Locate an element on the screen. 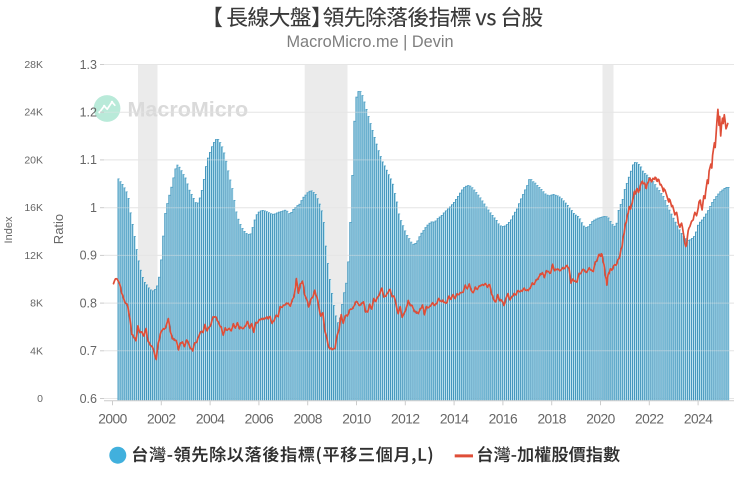 This screenshot has width=740, height=487. svg-text: 0 is located at coordinates (40, 399).